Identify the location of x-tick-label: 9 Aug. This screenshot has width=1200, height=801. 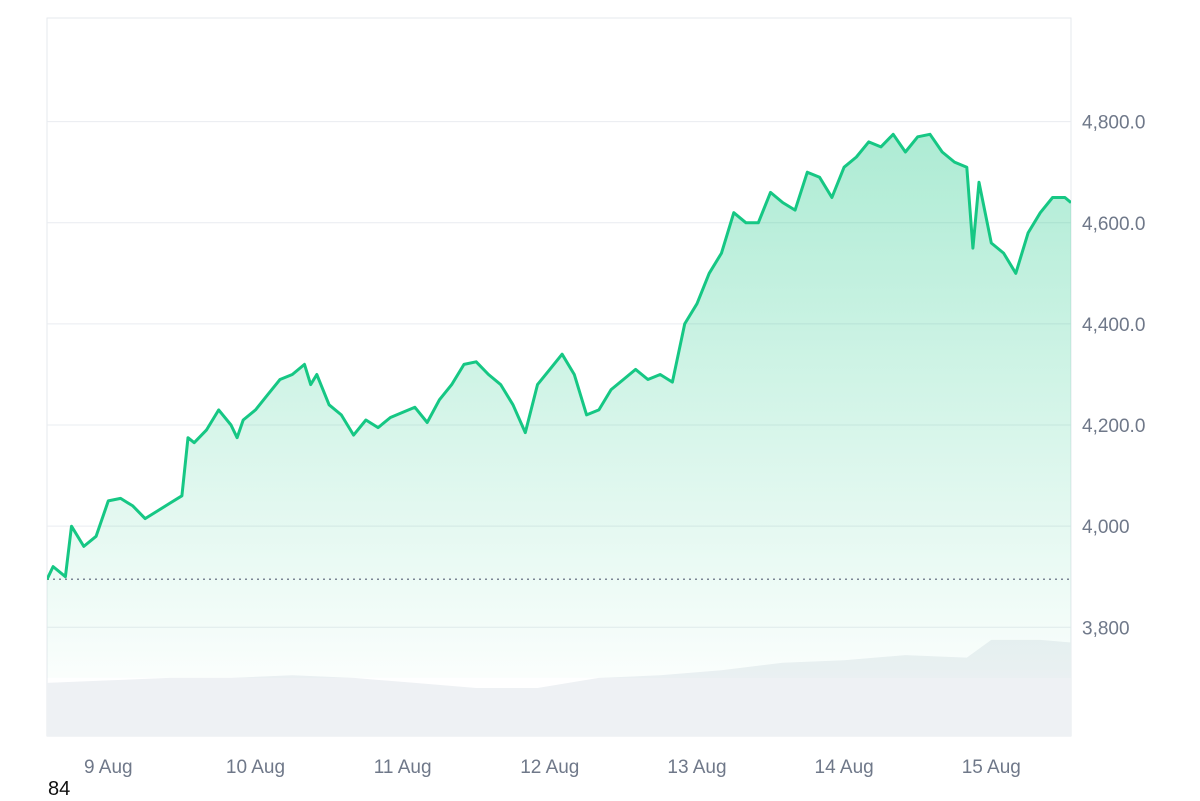
(108, 767).